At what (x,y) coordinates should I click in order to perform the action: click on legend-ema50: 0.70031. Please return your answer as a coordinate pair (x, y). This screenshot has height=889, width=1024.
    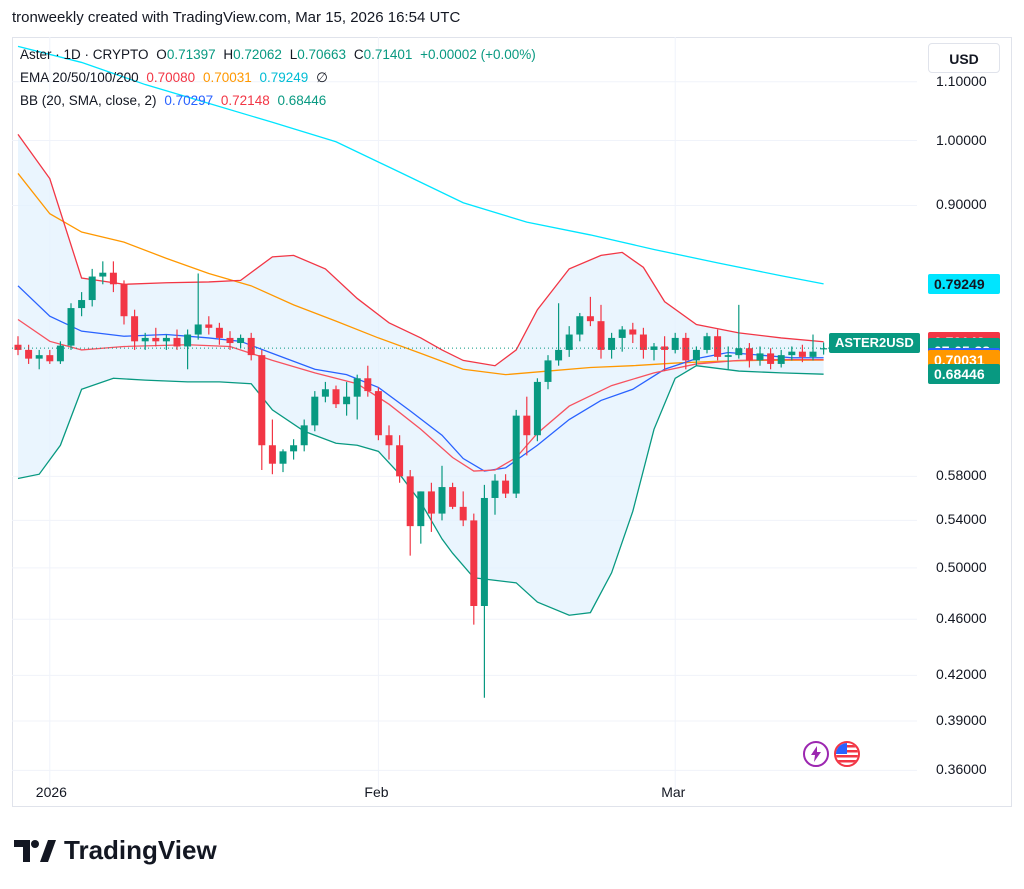
    Looking at the image, I should click on (227, 77).